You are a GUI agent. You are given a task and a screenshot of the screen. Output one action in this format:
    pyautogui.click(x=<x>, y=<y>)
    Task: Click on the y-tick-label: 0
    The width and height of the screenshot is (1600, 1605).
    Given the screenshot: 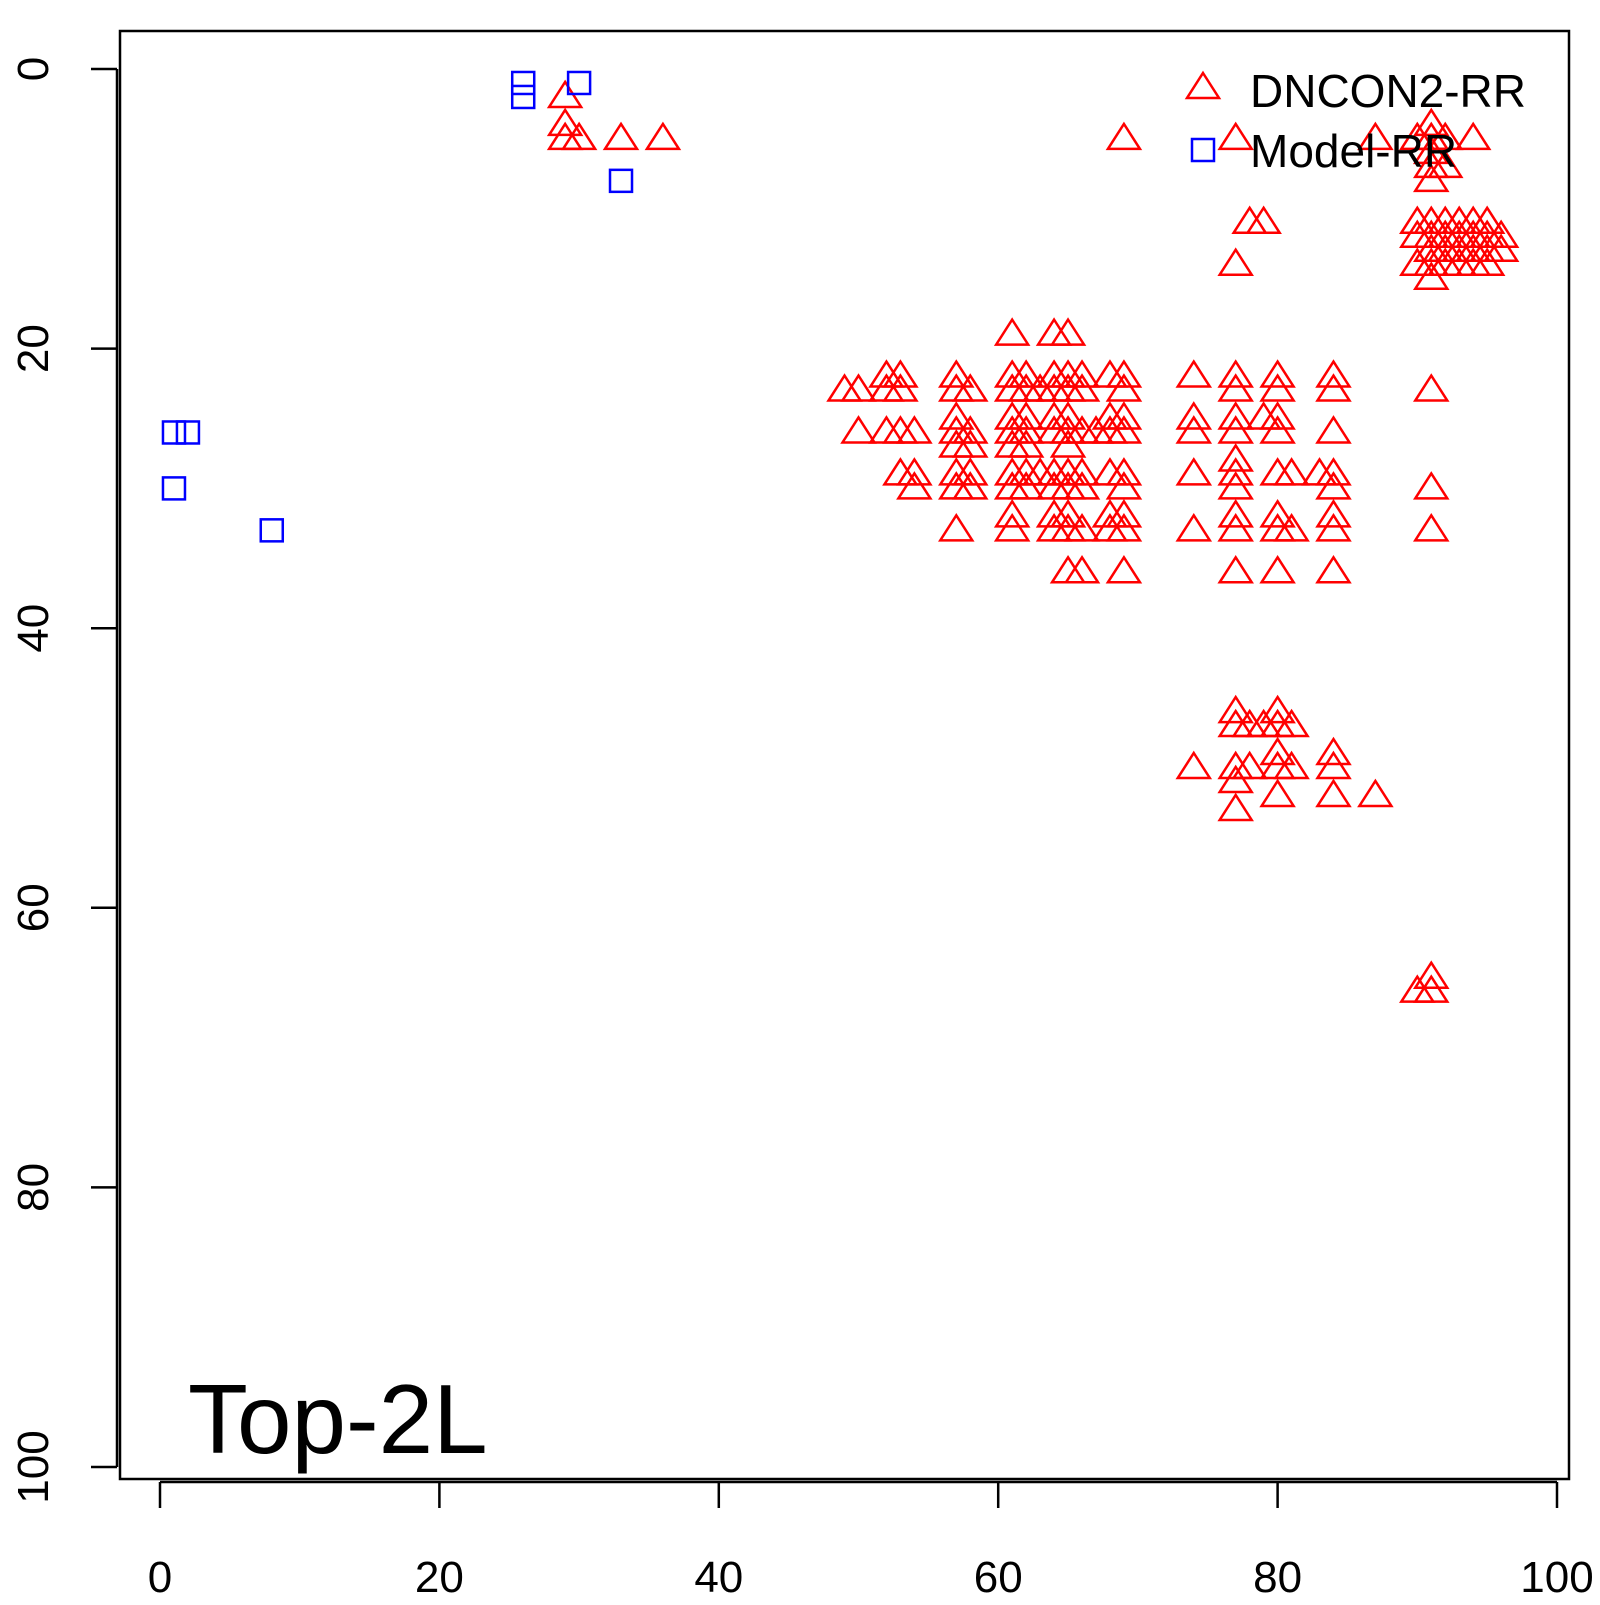 What is the action you would take?
    pyautogui.click(x=33, y=69)
    